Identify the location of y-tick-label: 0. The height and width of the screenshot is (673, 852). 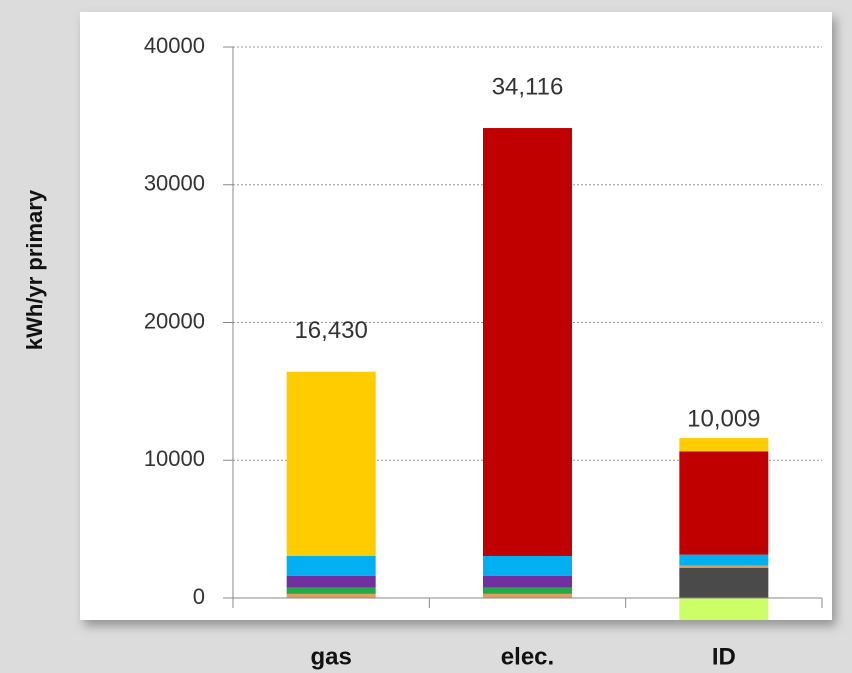
(199, 596).